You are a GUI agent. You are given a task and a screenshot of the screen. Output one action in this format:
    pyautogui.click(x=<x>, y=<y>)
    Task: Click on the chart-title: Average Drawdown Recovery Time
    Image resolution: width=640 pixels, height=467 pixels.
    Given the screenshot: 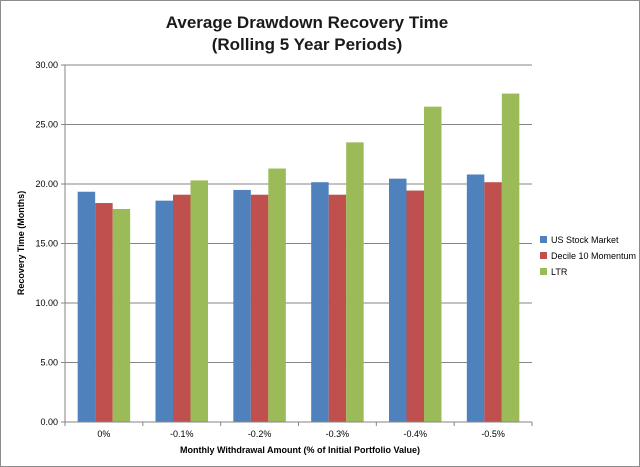 What is the action you would take?
    pyautogui.click(x=307, y=22)
    